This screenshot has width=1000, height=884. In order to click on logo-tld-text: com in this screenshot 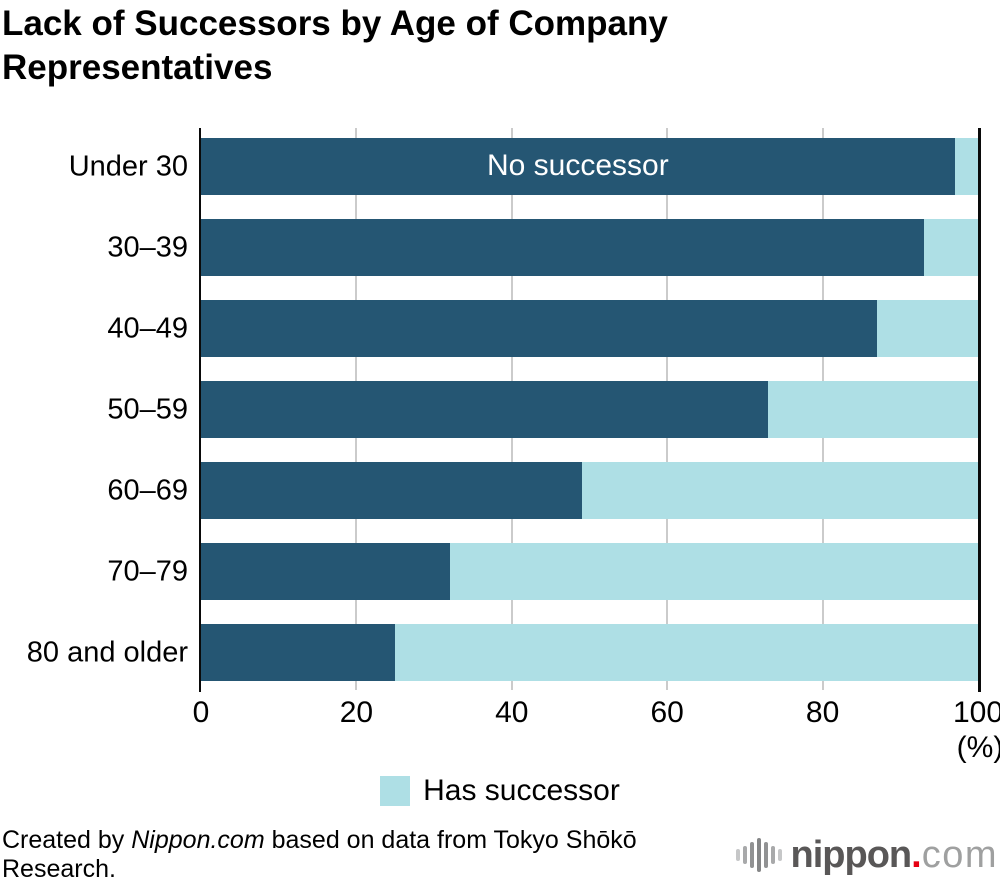, I will do `click(959, 854)`.